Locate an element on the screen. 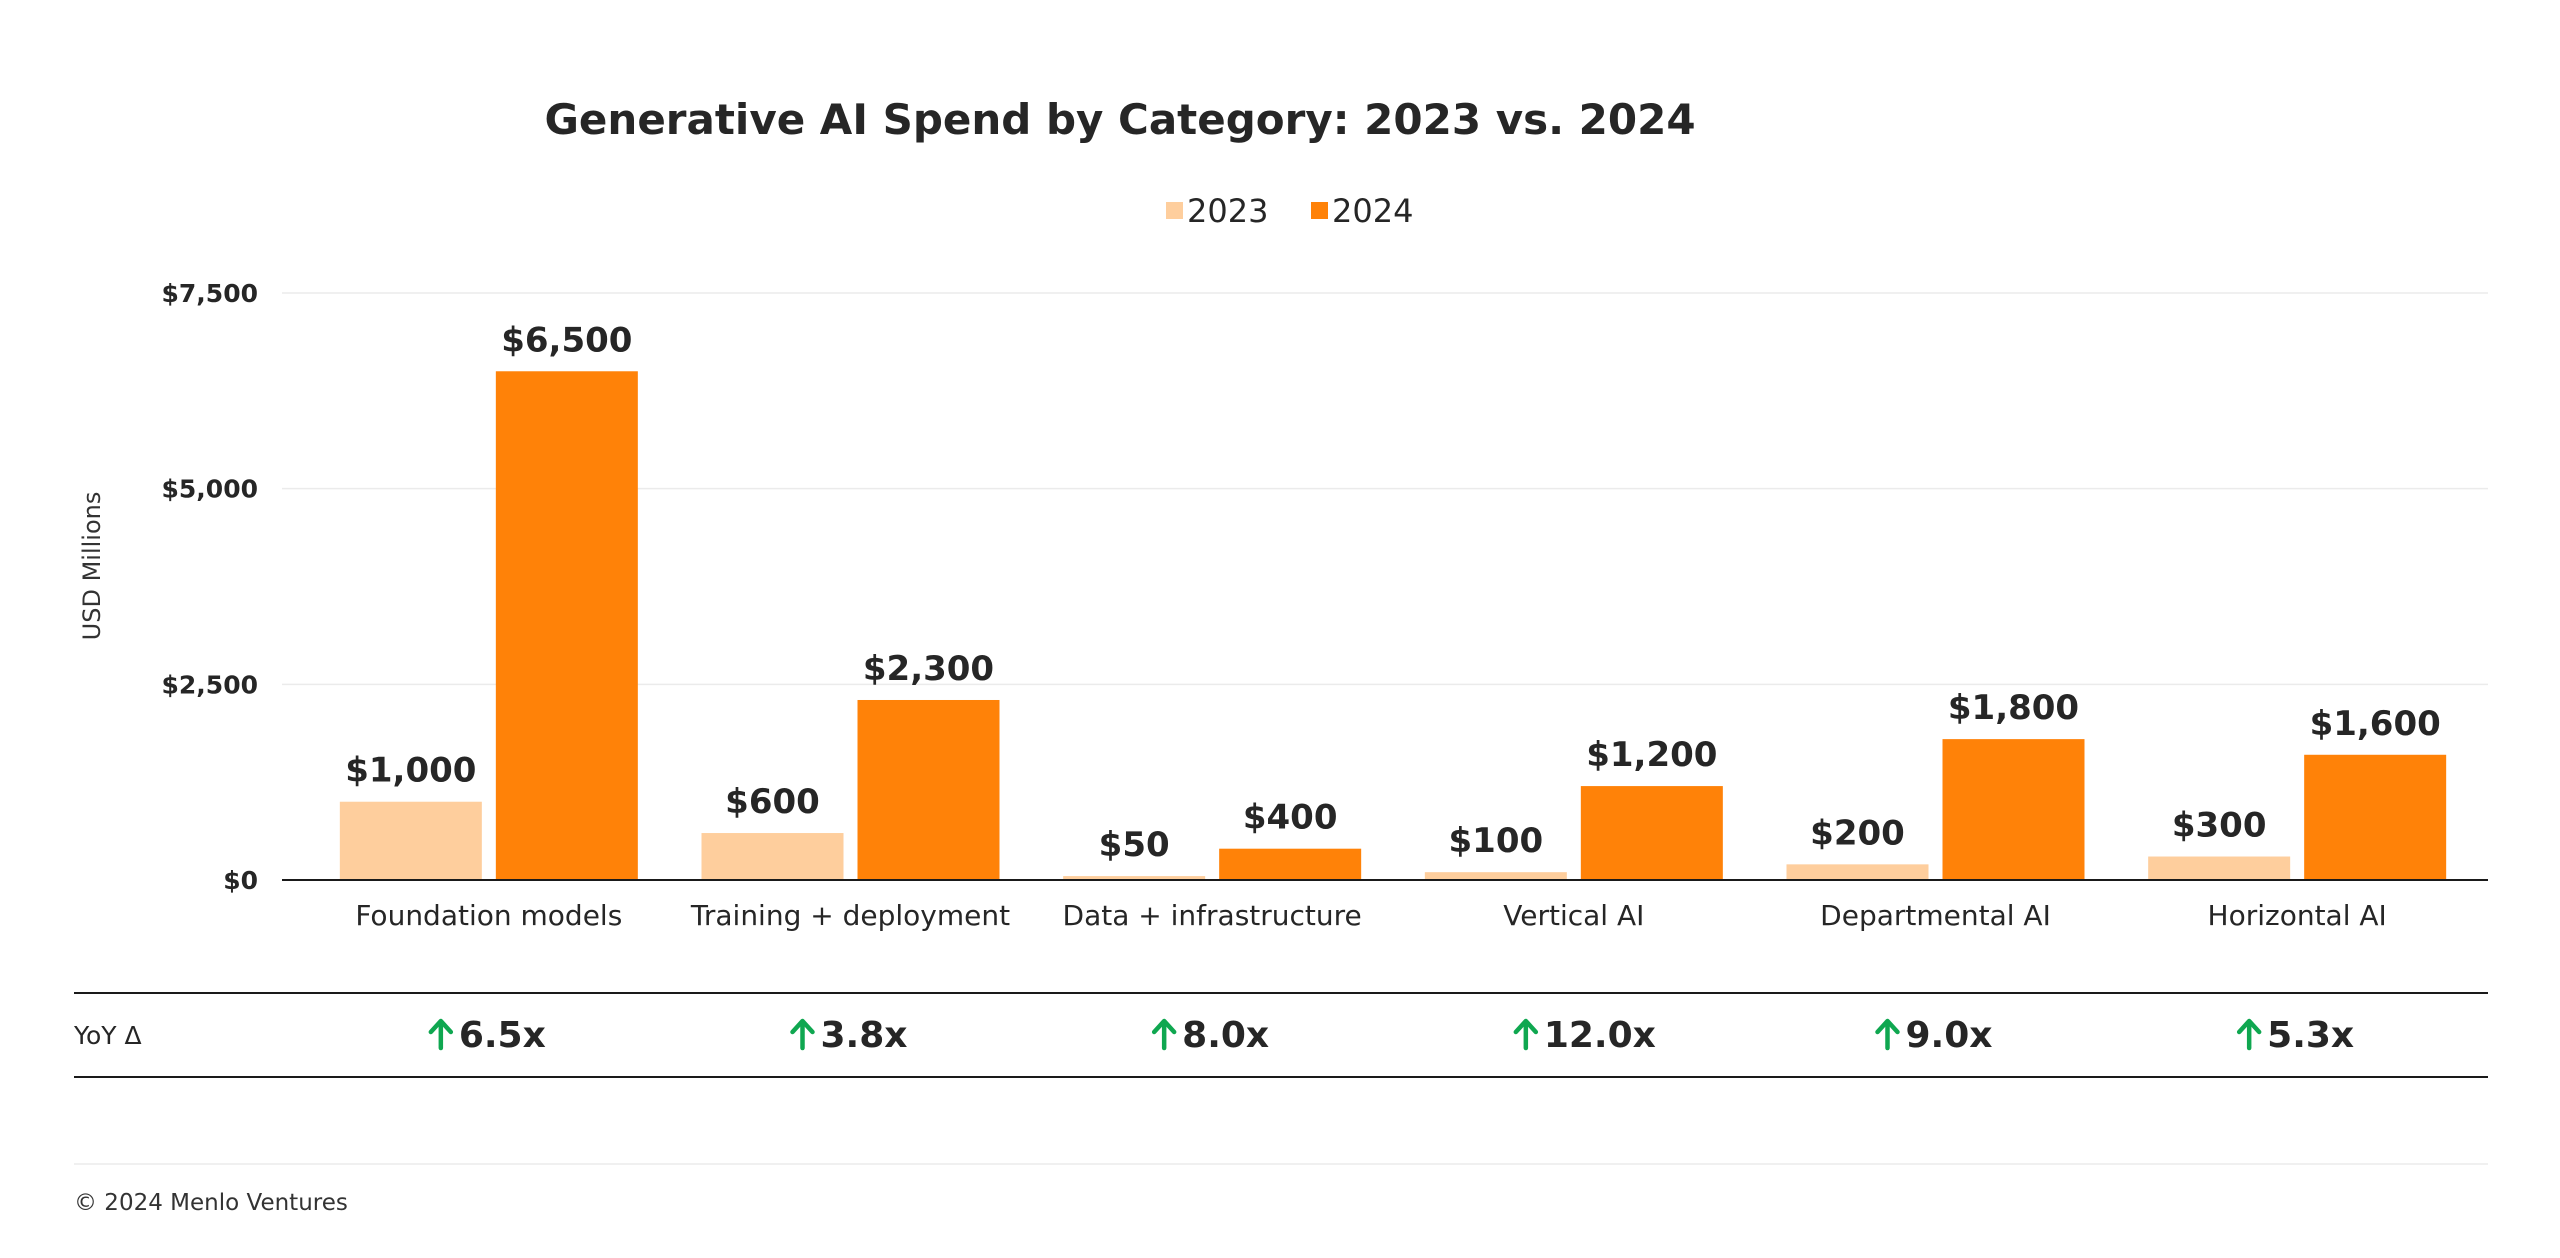 The height and width of the screenshot is (1258, 2560). yoy-value: 9.0x is located at coordinates (1949, 1035).